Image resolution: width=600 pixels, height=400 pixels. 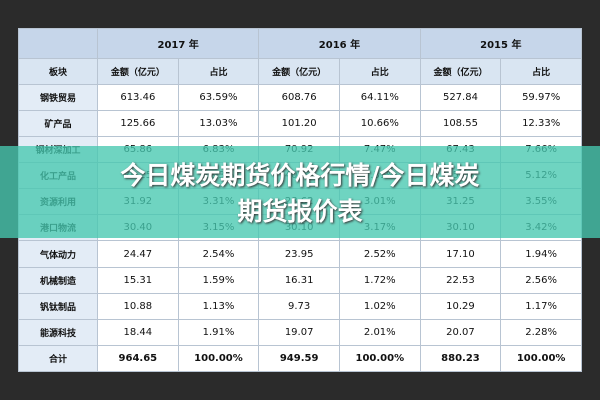 I want to click on data-row: 钒钛制品 10.88 1.13% 9.73 1.02% 10.29 1.17%, so click(x=300, y=306).